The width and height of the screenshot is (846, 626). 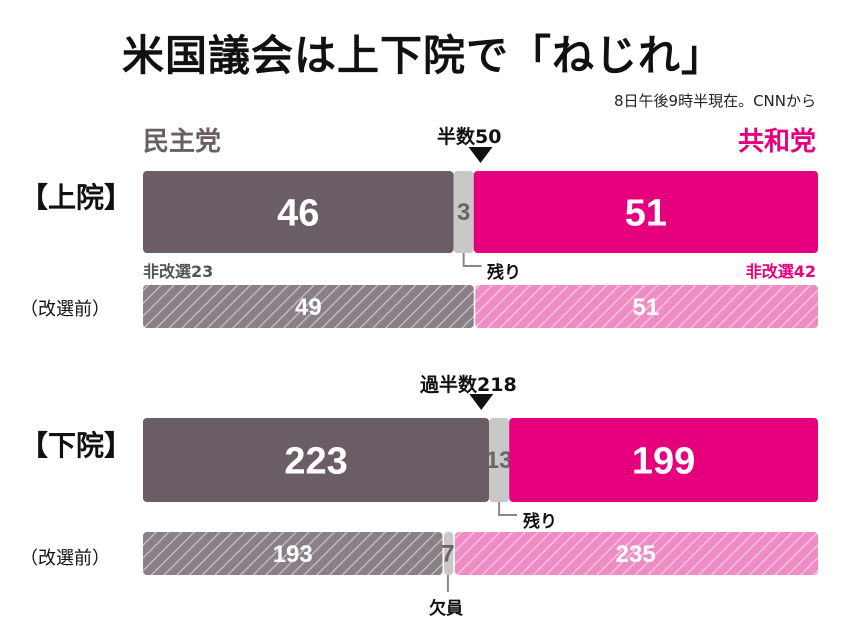 What do you see at coordinates (178, 271) in the screenshot?
I see `senate-nonup-dem: 非改選23` at bounding box center [178, 271].